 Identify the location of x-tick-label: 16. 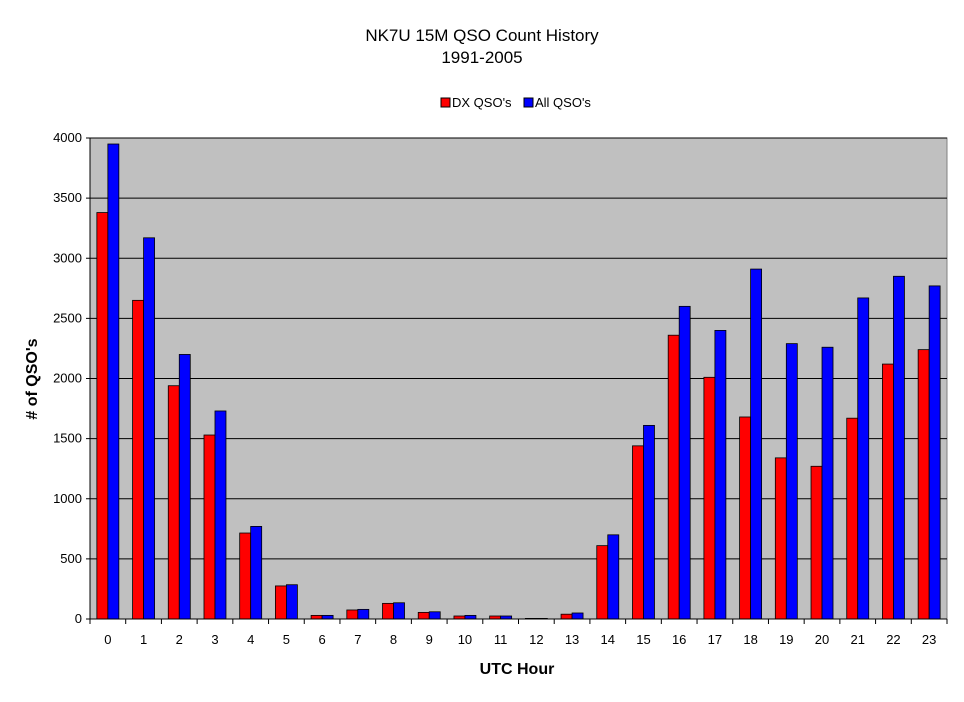
(679, 639).